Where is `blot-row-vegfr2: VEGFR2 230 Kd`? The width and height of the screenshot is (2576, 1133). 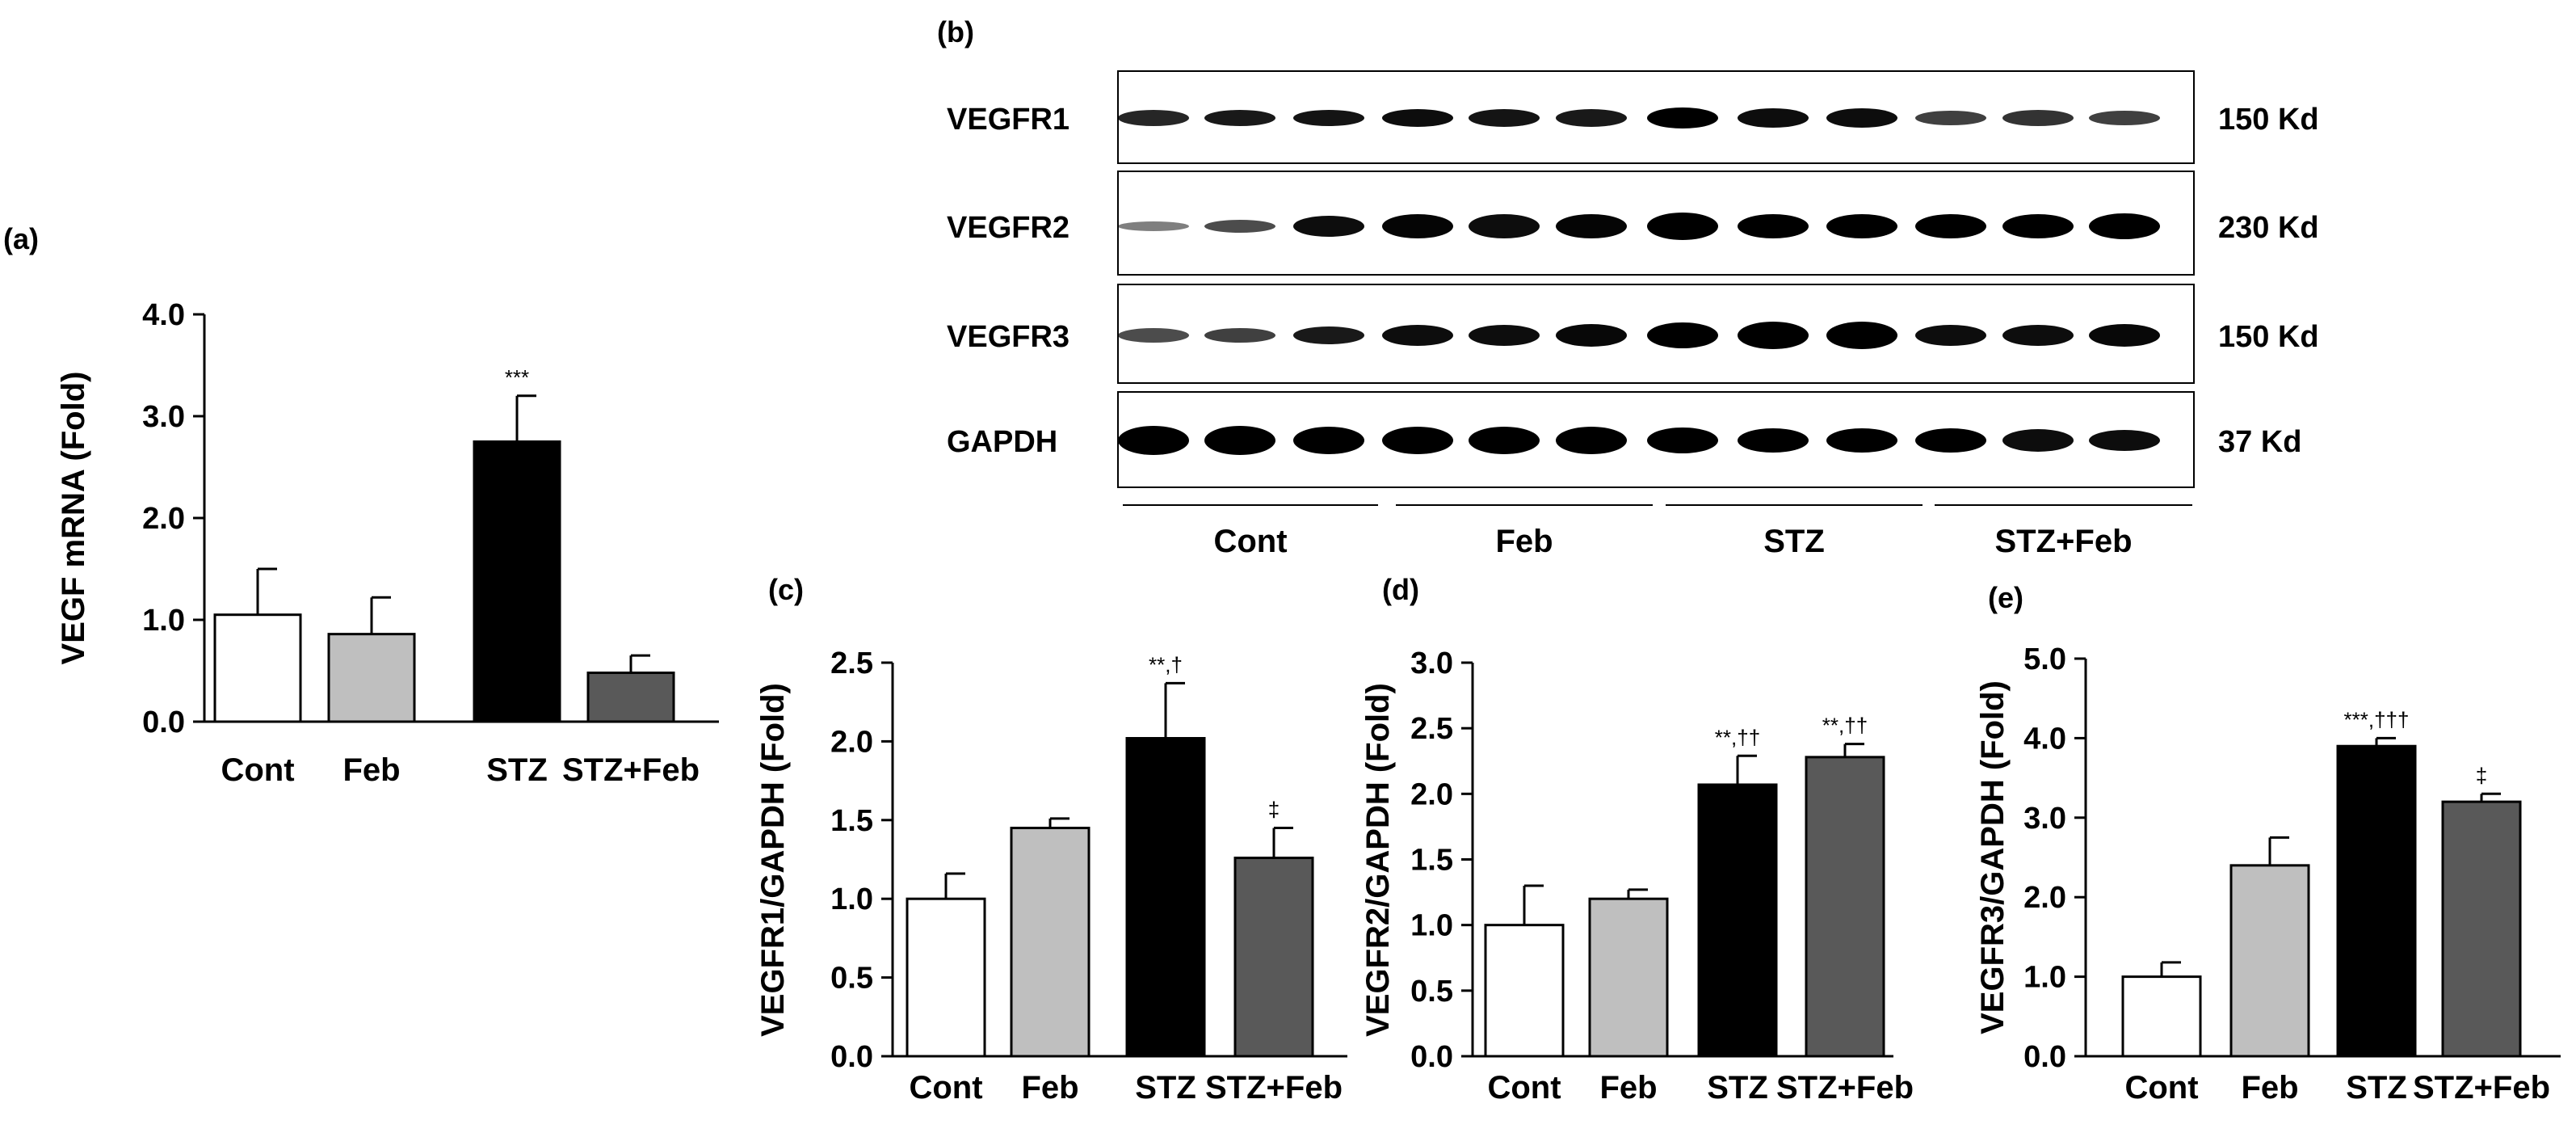 blot-row-vegfr2: VEGFR2 230 Kd is located at coordinates (1633, 223).